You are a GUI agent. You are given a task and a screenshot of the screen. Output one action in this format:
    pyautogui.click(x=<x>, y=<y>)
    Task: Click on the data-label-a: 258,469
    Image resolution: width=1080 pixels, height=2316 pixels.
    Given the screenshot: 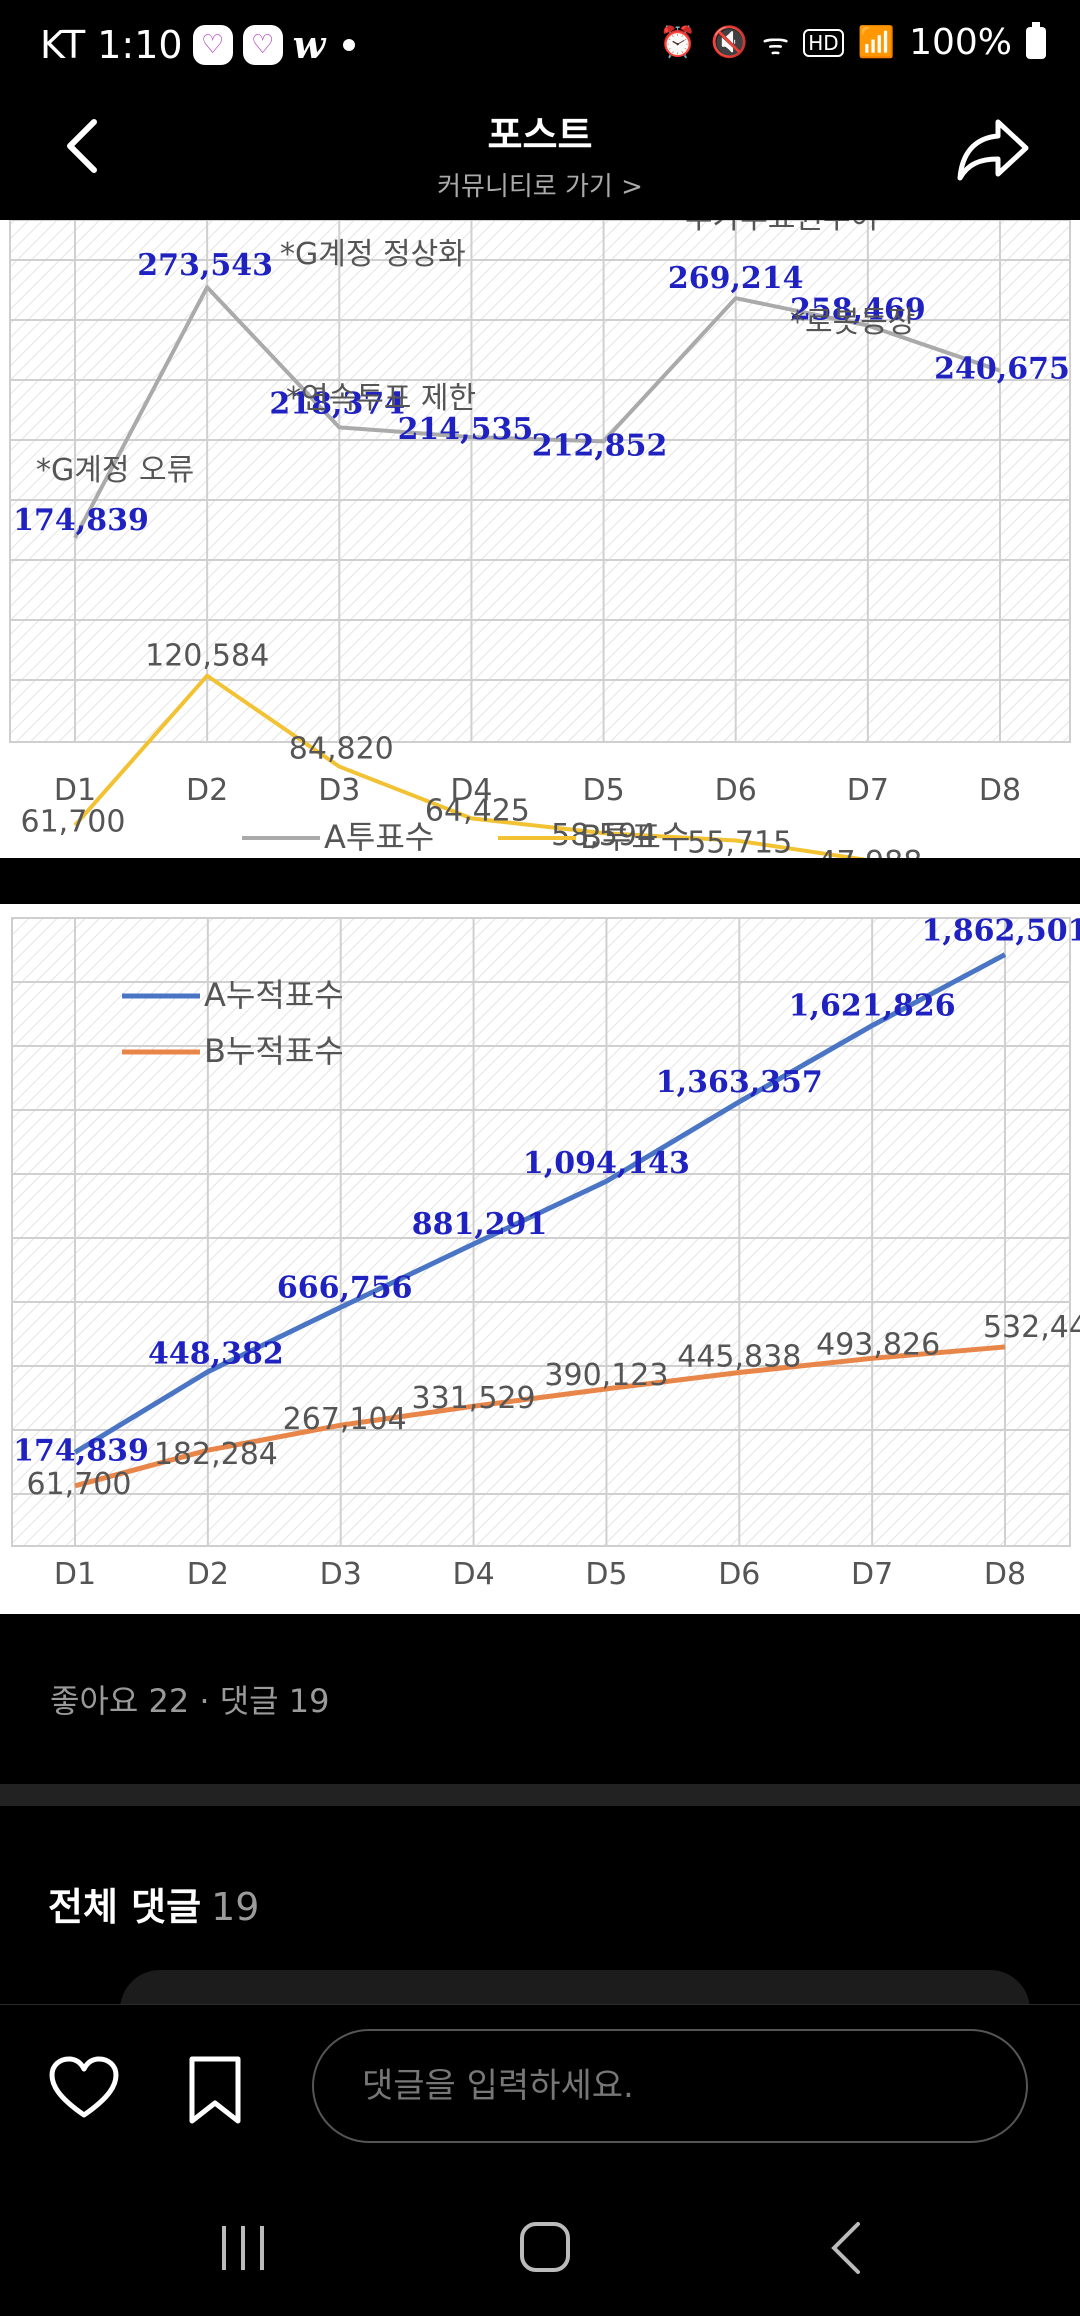 What is the action you would take?
    pyautogui.click(x=858, y=309)
    